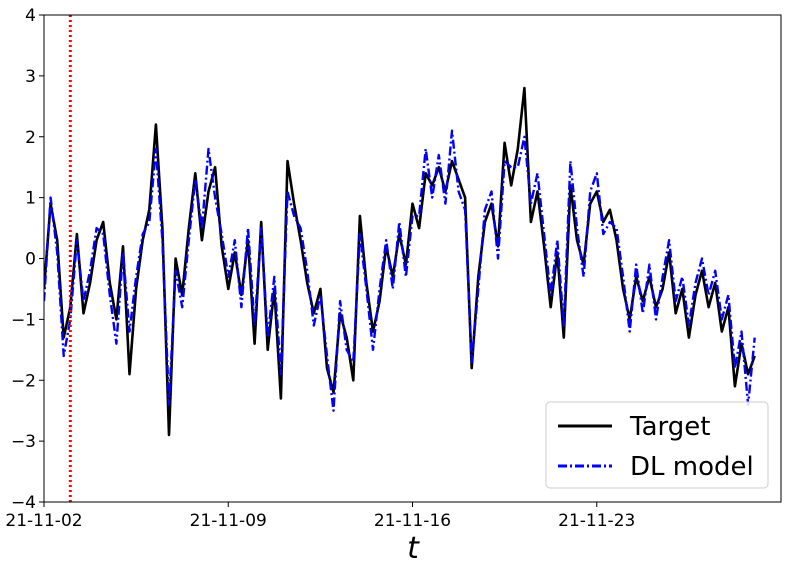 The image size is (788, 574). What do you see at coordinates (412, 521) in the screenshot?
I see `x-tick-label: 21-11-16` at bounding box center [412, 521].